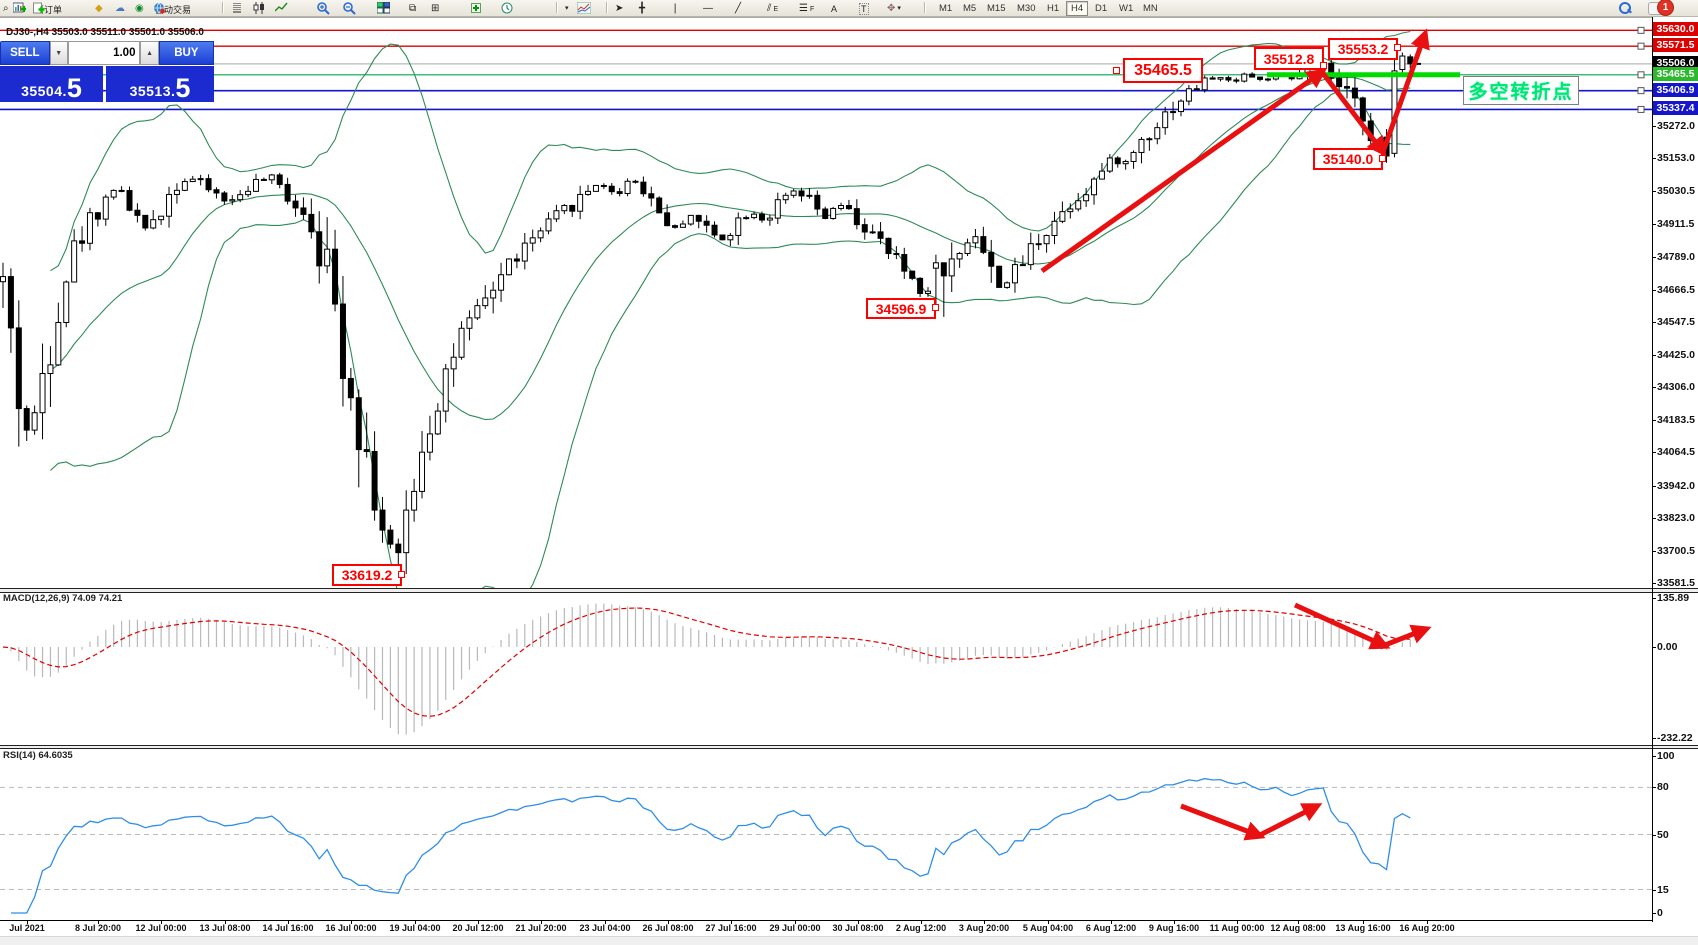 This screenshot has width=1698, height=945. What do you see at coordinates (1363, 49) in the screenshot?
I see `price-callout-label: 35553.2` at bounding box center [1363, 49].